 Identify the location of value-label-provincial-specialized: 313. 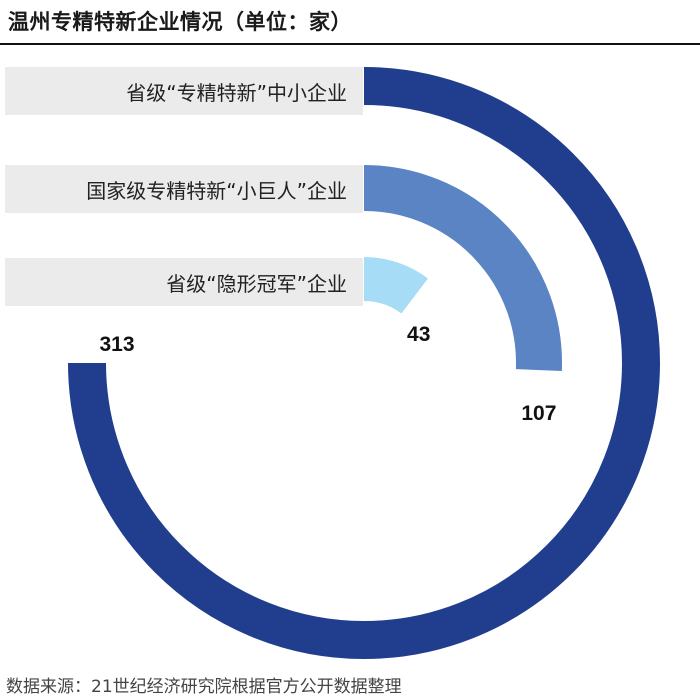
(116, 344).